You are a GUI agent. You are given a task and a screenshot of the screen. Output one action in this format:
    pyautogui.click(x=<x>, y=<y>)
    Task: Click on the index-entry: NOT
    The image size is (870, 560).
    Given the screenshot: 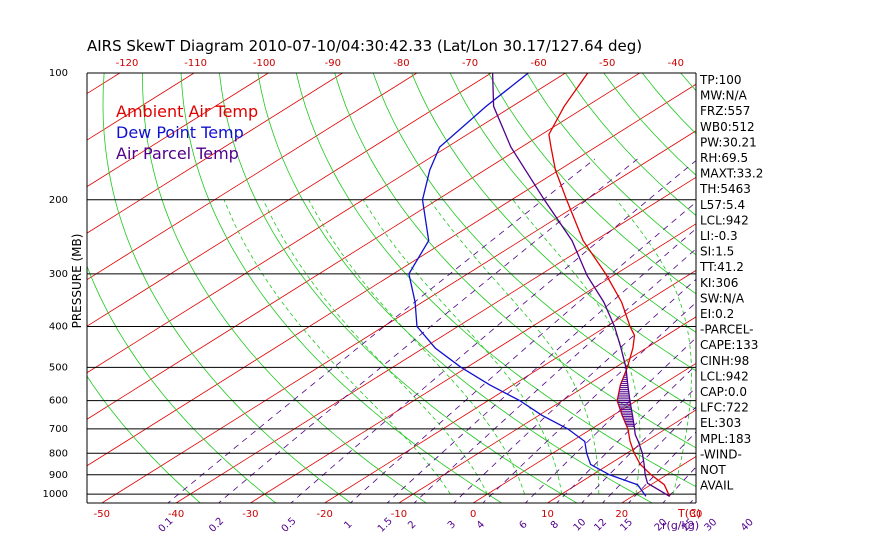 What is the action you would take?
    pyautogui.click(x=713, y=470)
    